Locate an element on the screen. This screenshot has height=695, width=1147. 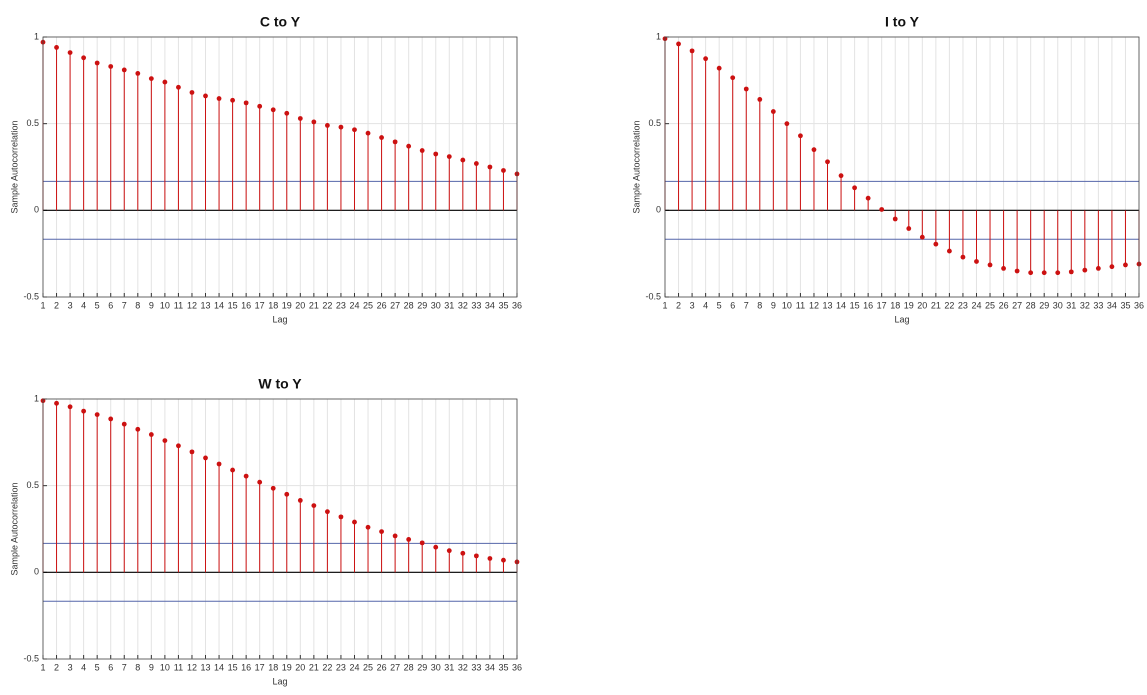
x-tick-label: 19 is located at coordinates (287, 305).